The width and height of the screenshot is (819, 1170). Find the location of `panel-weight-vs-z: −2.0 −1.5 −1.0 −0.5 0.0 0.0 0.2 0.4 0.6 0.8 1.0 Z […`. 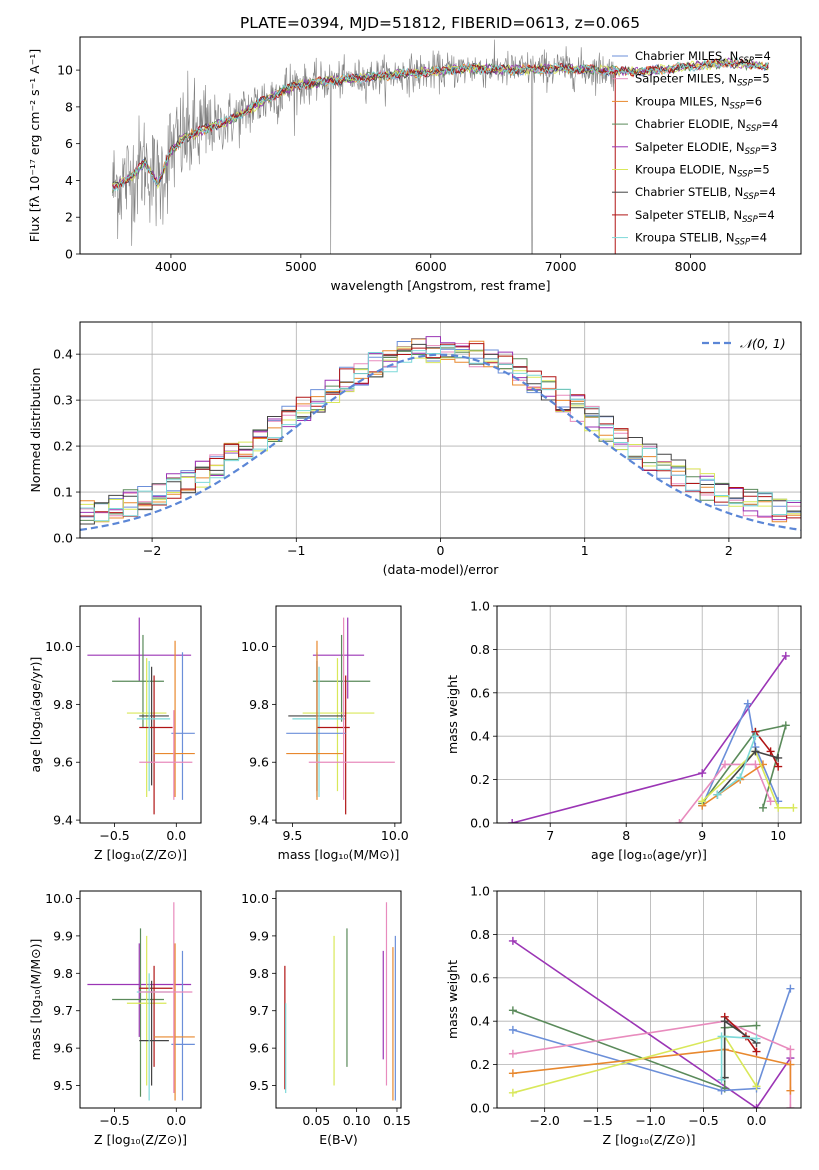

panel-weight-vs-z: −2.0 −1.5 −1.0 −0.5 0.0 0.0 0.2 0.4 0.6 0.8 1.0 Z [… is located at coordinates (623, 1015).